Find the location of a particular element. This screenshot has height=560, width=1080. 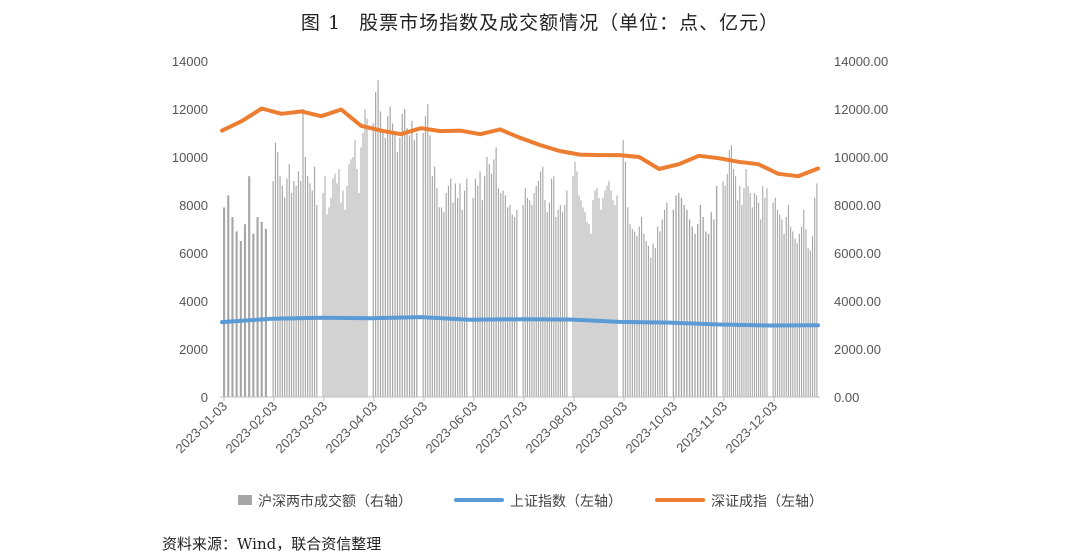

right-axis-tick-label: 4000.00 is located at coordinates (857, 301).